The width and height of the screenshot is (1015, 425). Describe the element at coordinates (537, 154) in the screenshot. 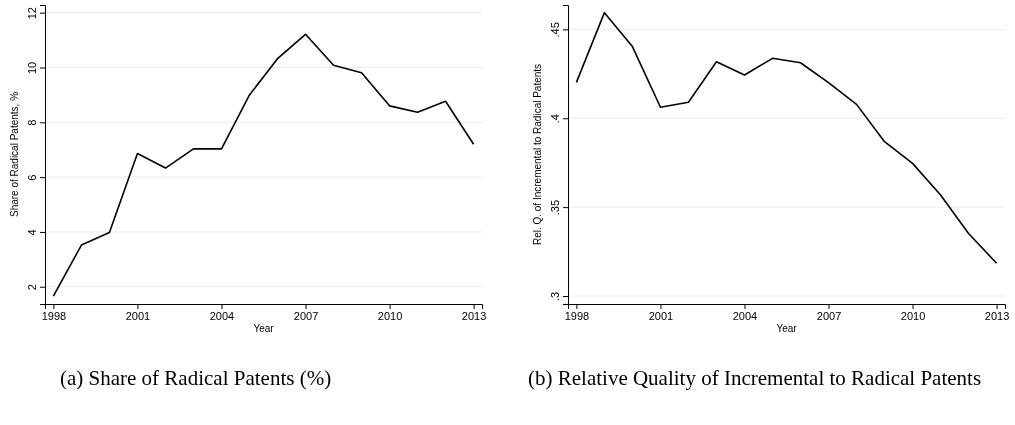

I see `y-axis-title: Rel. Q. of Incremental to Radical Patents` at that location.